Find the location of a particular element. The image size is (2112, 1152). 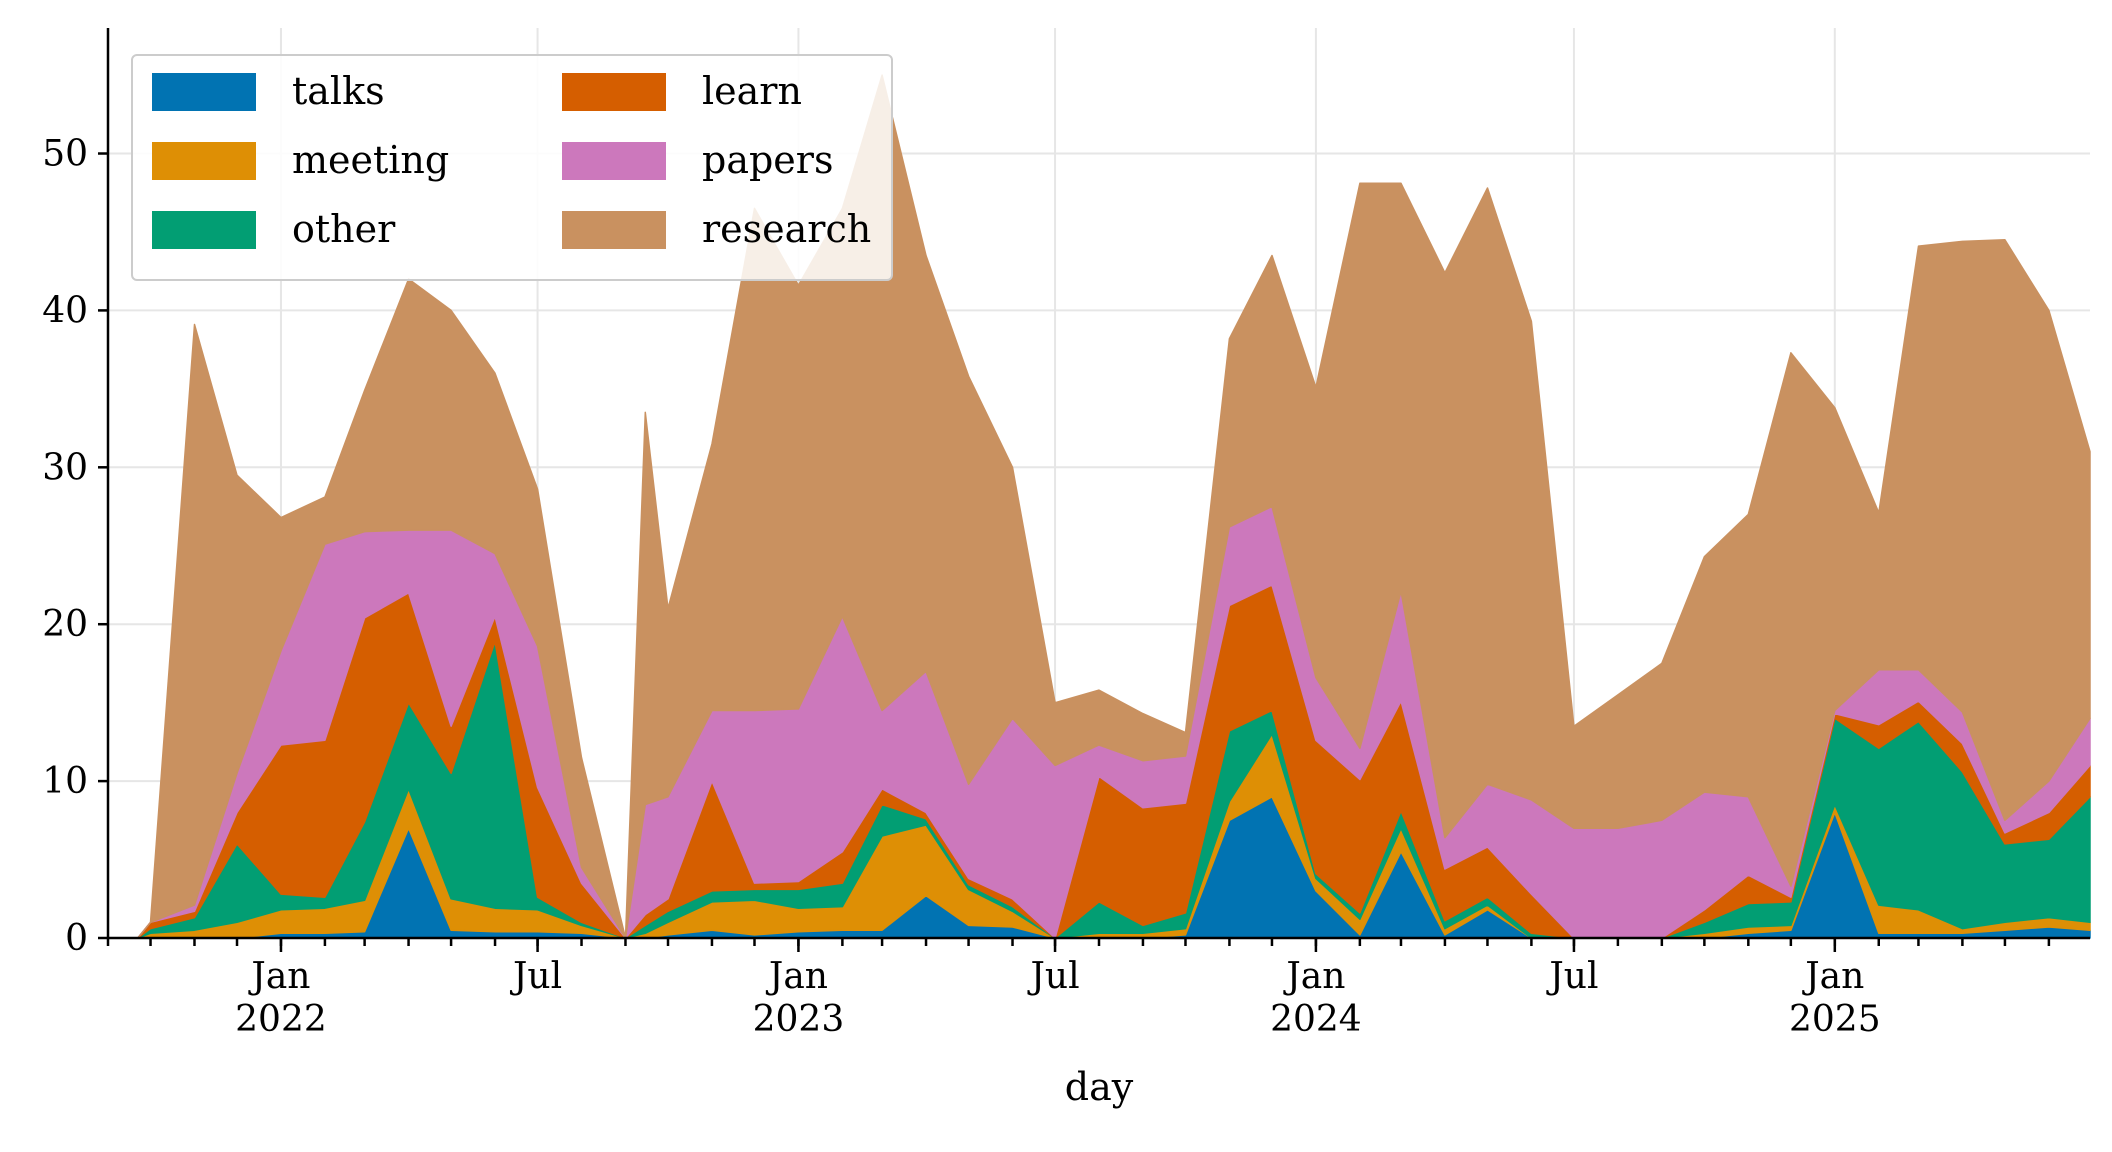

y-tick-label: 10 is located at coordinates (65, 781).